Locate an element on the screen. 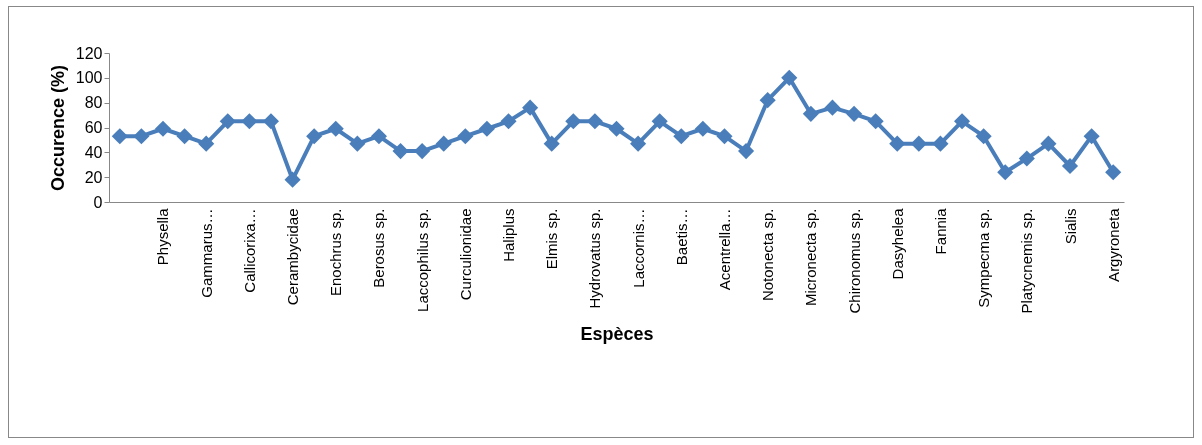  x-tick-label: Micronecta sp. is located at coordinates (811, 257).